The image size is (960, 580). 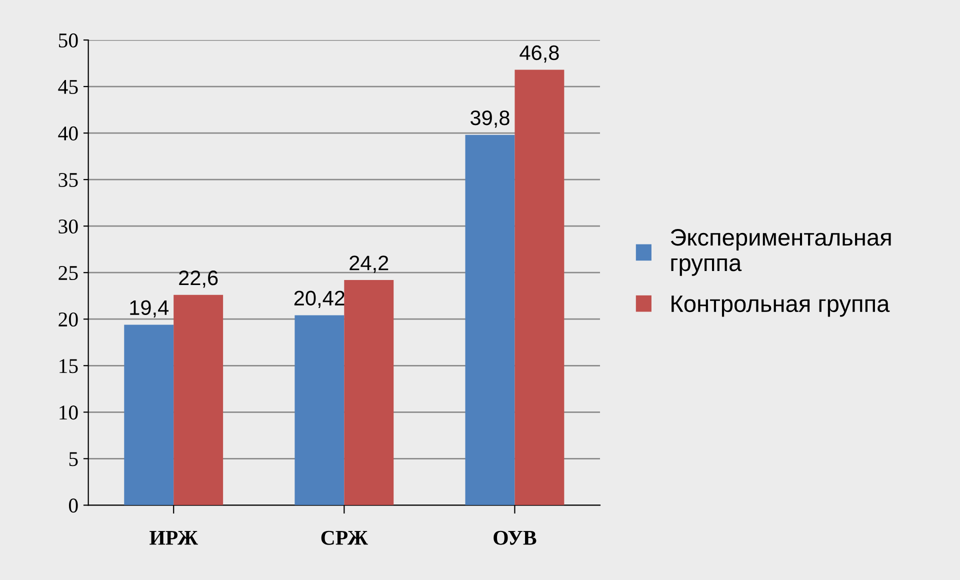 What do you see at coordinates (174, 537) in the screenshot?
I see `x-tick-label: ИРЖ` at bounding box center [174, 537].